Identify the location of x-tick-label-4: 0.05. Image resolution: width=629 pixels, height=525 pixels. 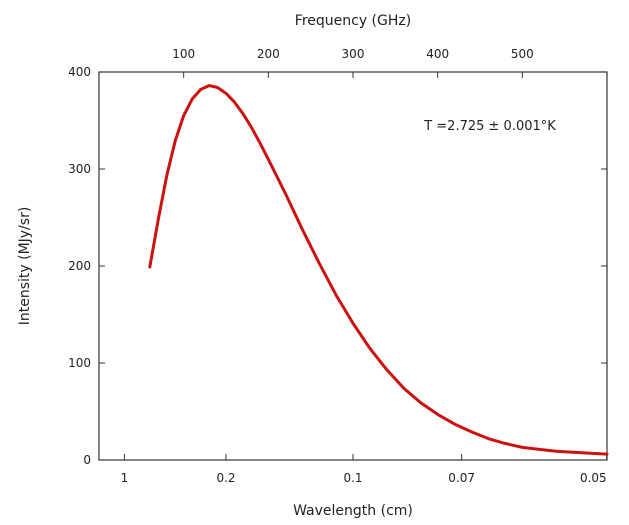
(593, 478).